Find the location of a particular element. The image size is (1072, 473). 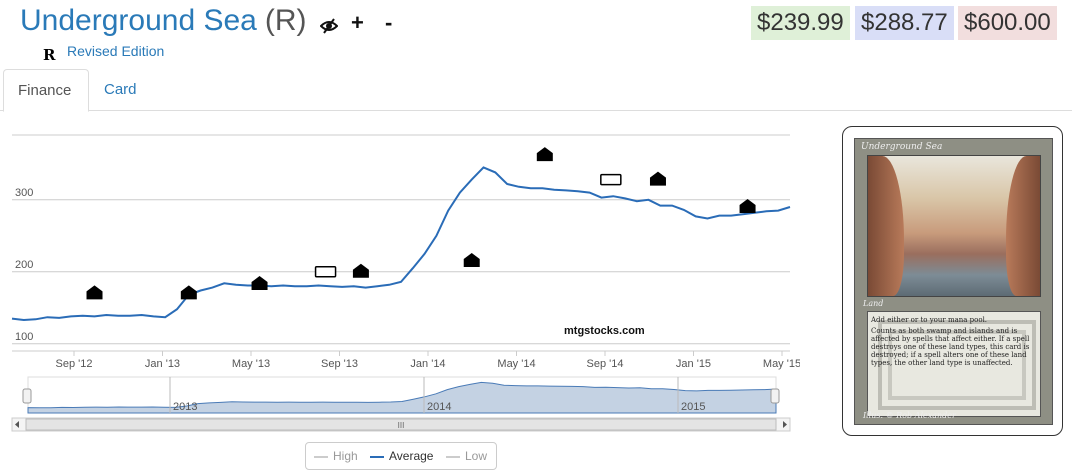

card-art is located at coordinates (954, 226).